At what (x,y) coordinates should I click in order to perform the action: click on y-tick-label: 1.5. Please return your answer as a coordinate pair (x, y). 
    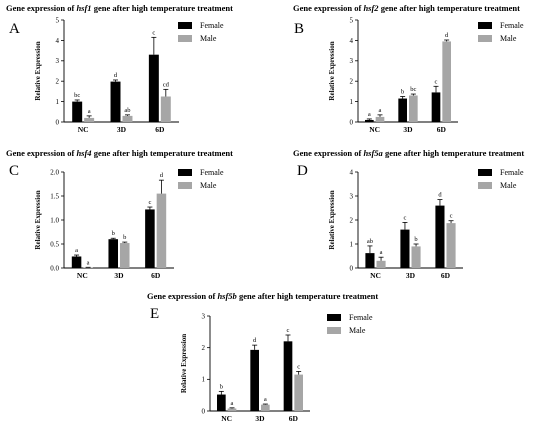
    Looking at the image, I should click on (54, 196).